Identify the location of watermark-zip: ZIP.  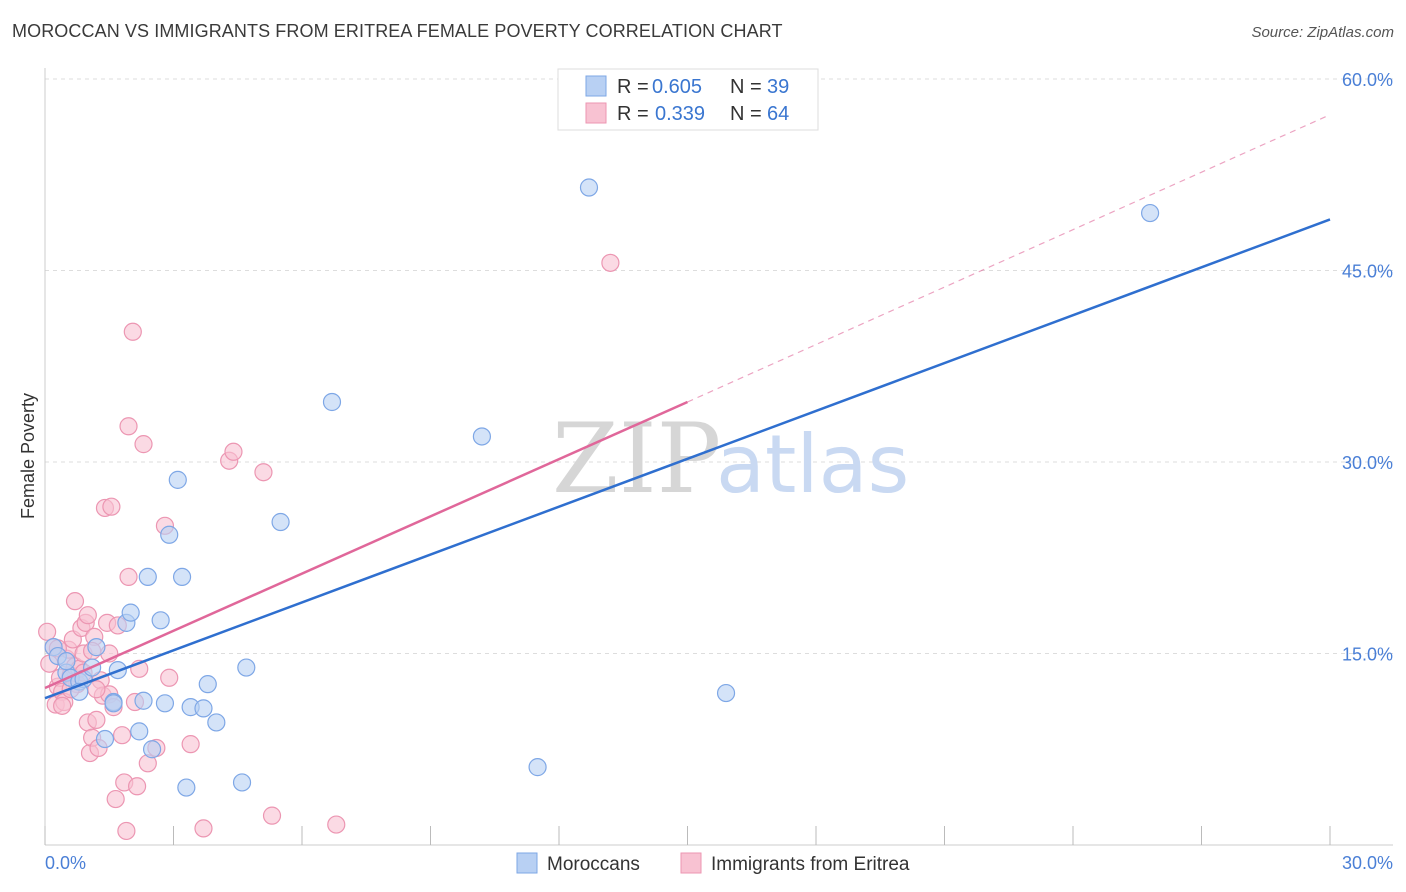
(636, 459).